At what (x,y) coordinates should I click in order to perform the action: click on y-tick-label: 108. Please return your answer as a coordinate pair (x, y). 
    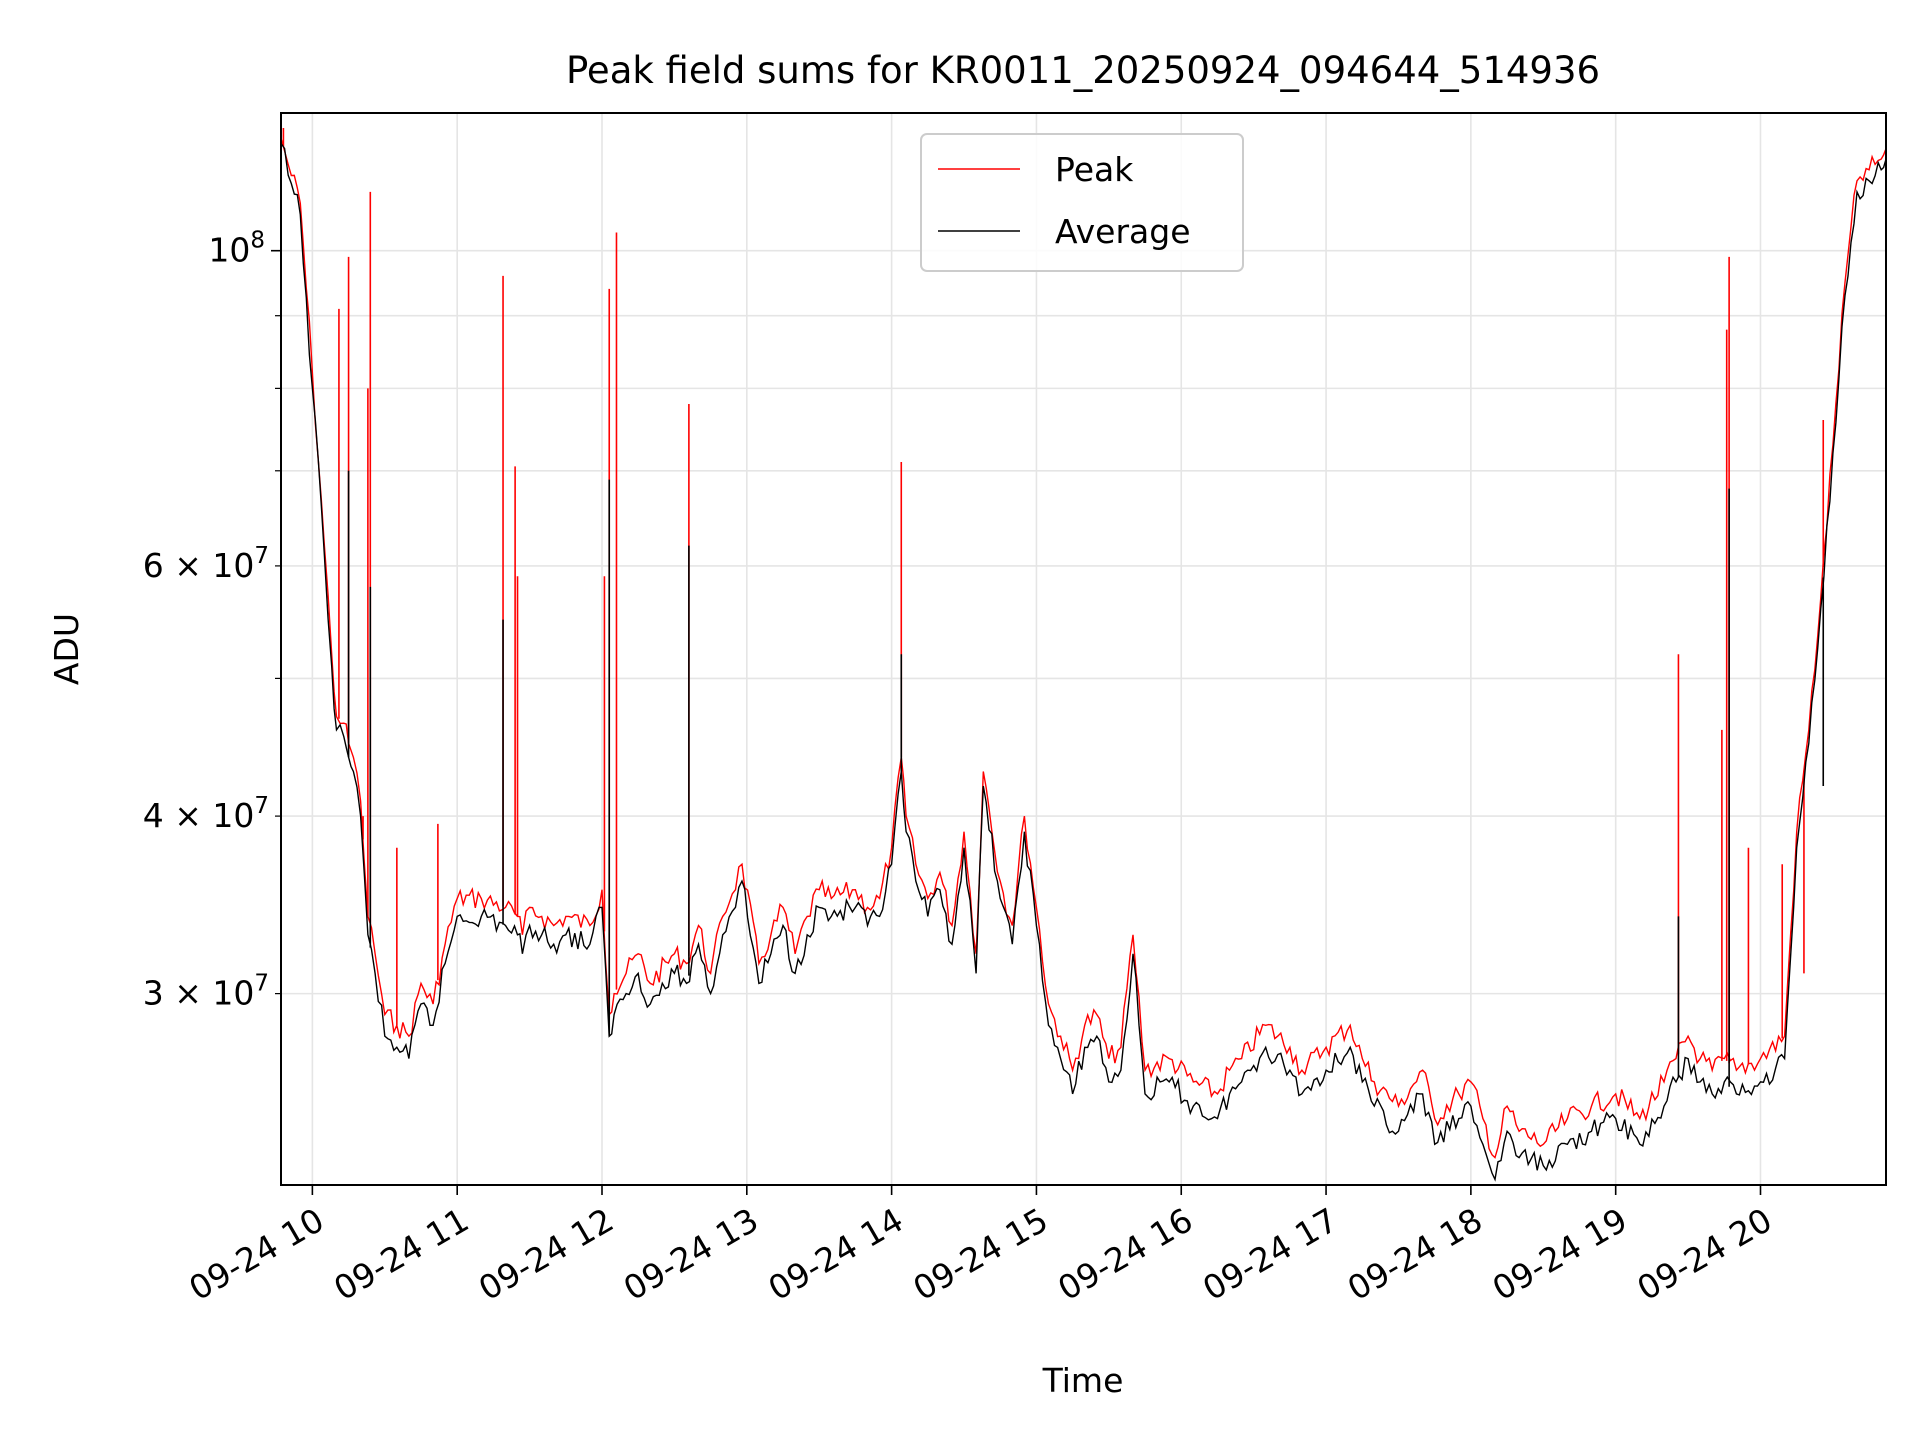
    Looking at the image, I should click on (236, 249).